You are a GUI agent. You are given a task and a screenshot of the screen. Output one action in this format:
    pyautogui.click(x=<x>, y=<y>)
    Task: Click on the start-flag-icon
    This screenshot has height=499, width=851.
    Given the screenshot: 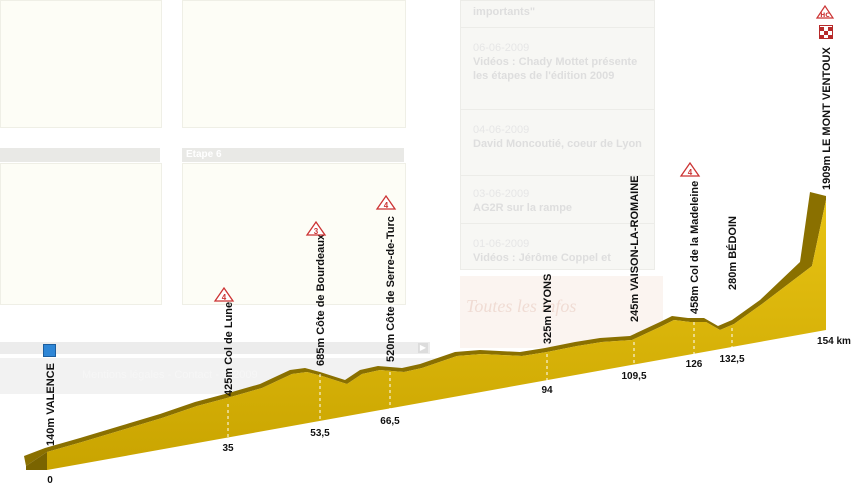 What is the action you would take?
    pyautogui.click(x=49, y=350)
    